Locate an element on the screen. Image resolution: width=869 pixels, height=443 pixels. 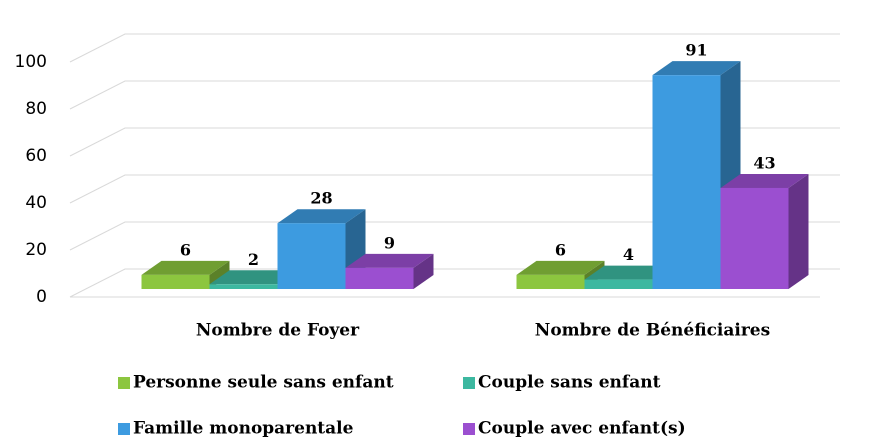
data-label: 28 is located at coordinates (321, 198).